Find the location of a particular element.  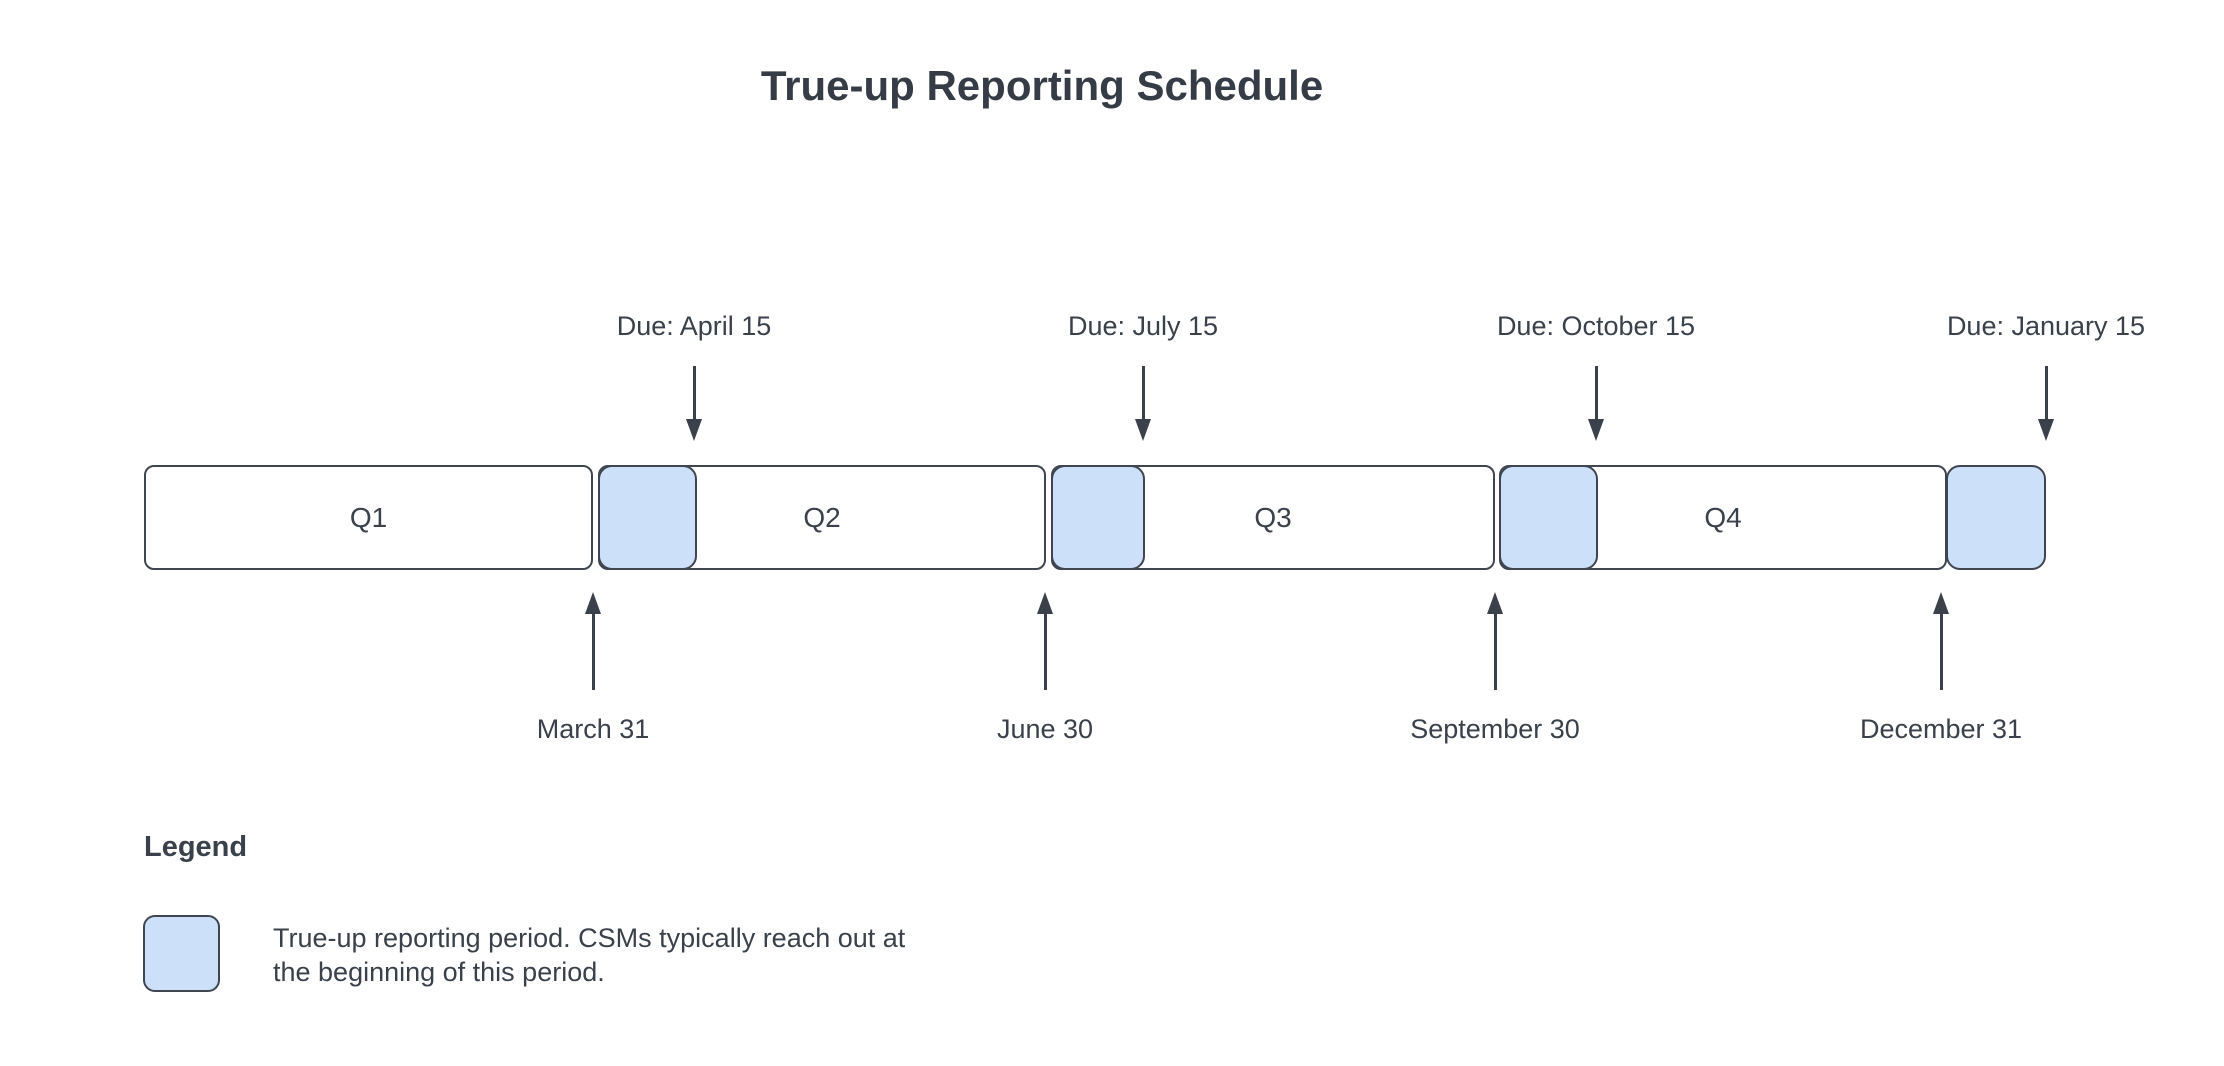

quarter-label: Q4 is located at coordinates (1723, 517).